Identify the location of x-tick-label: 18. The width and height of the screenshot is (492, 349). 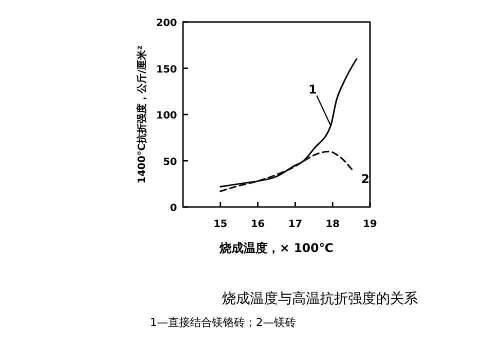
(333, 224).